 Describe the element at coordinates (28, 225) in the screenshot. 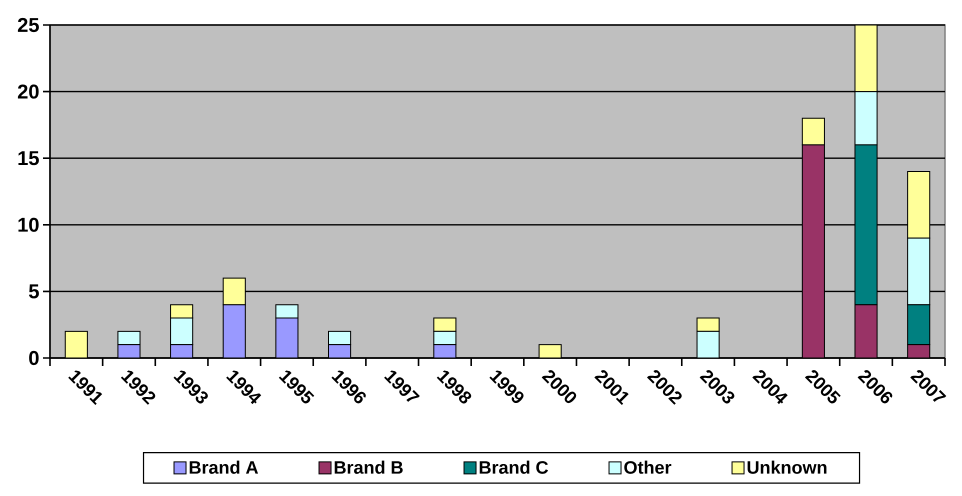

I see `y-tick-label: 10` at that location.